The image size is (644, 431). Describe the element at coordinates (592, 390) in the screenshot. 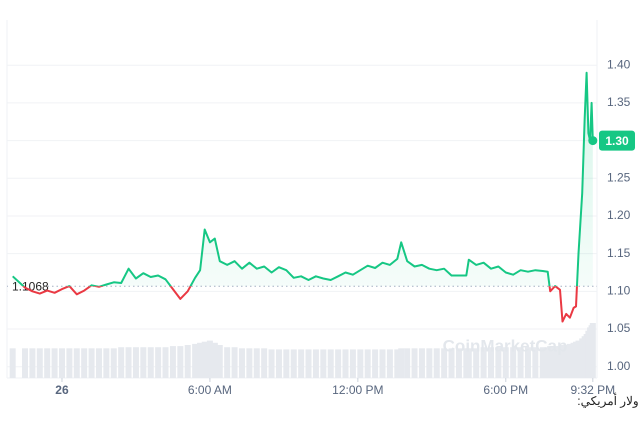

I see `x-tick-label: 9:32 PM` at that location.